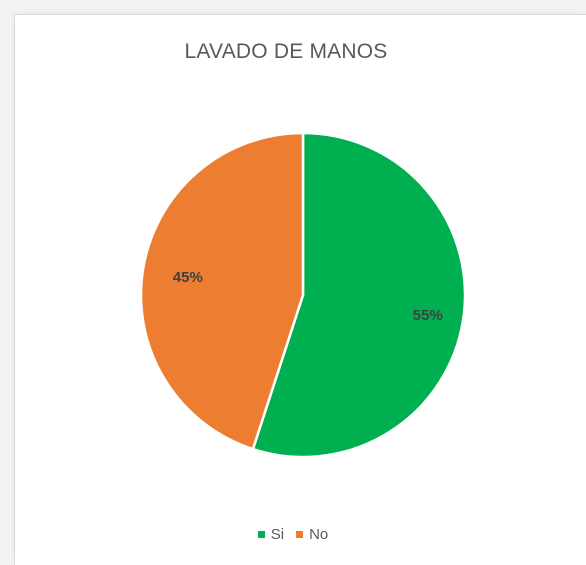  I want to click on pie-label-si: 55%, so click(428, 315).